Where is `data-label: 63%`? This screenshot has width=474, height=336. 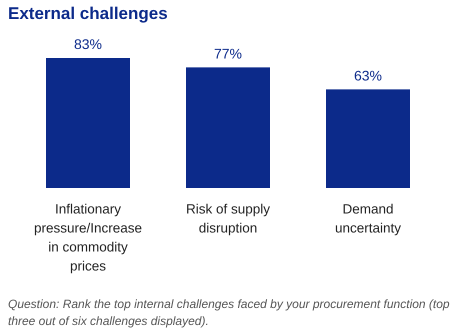 data-label: 63% is located at coordinates (368, 75).